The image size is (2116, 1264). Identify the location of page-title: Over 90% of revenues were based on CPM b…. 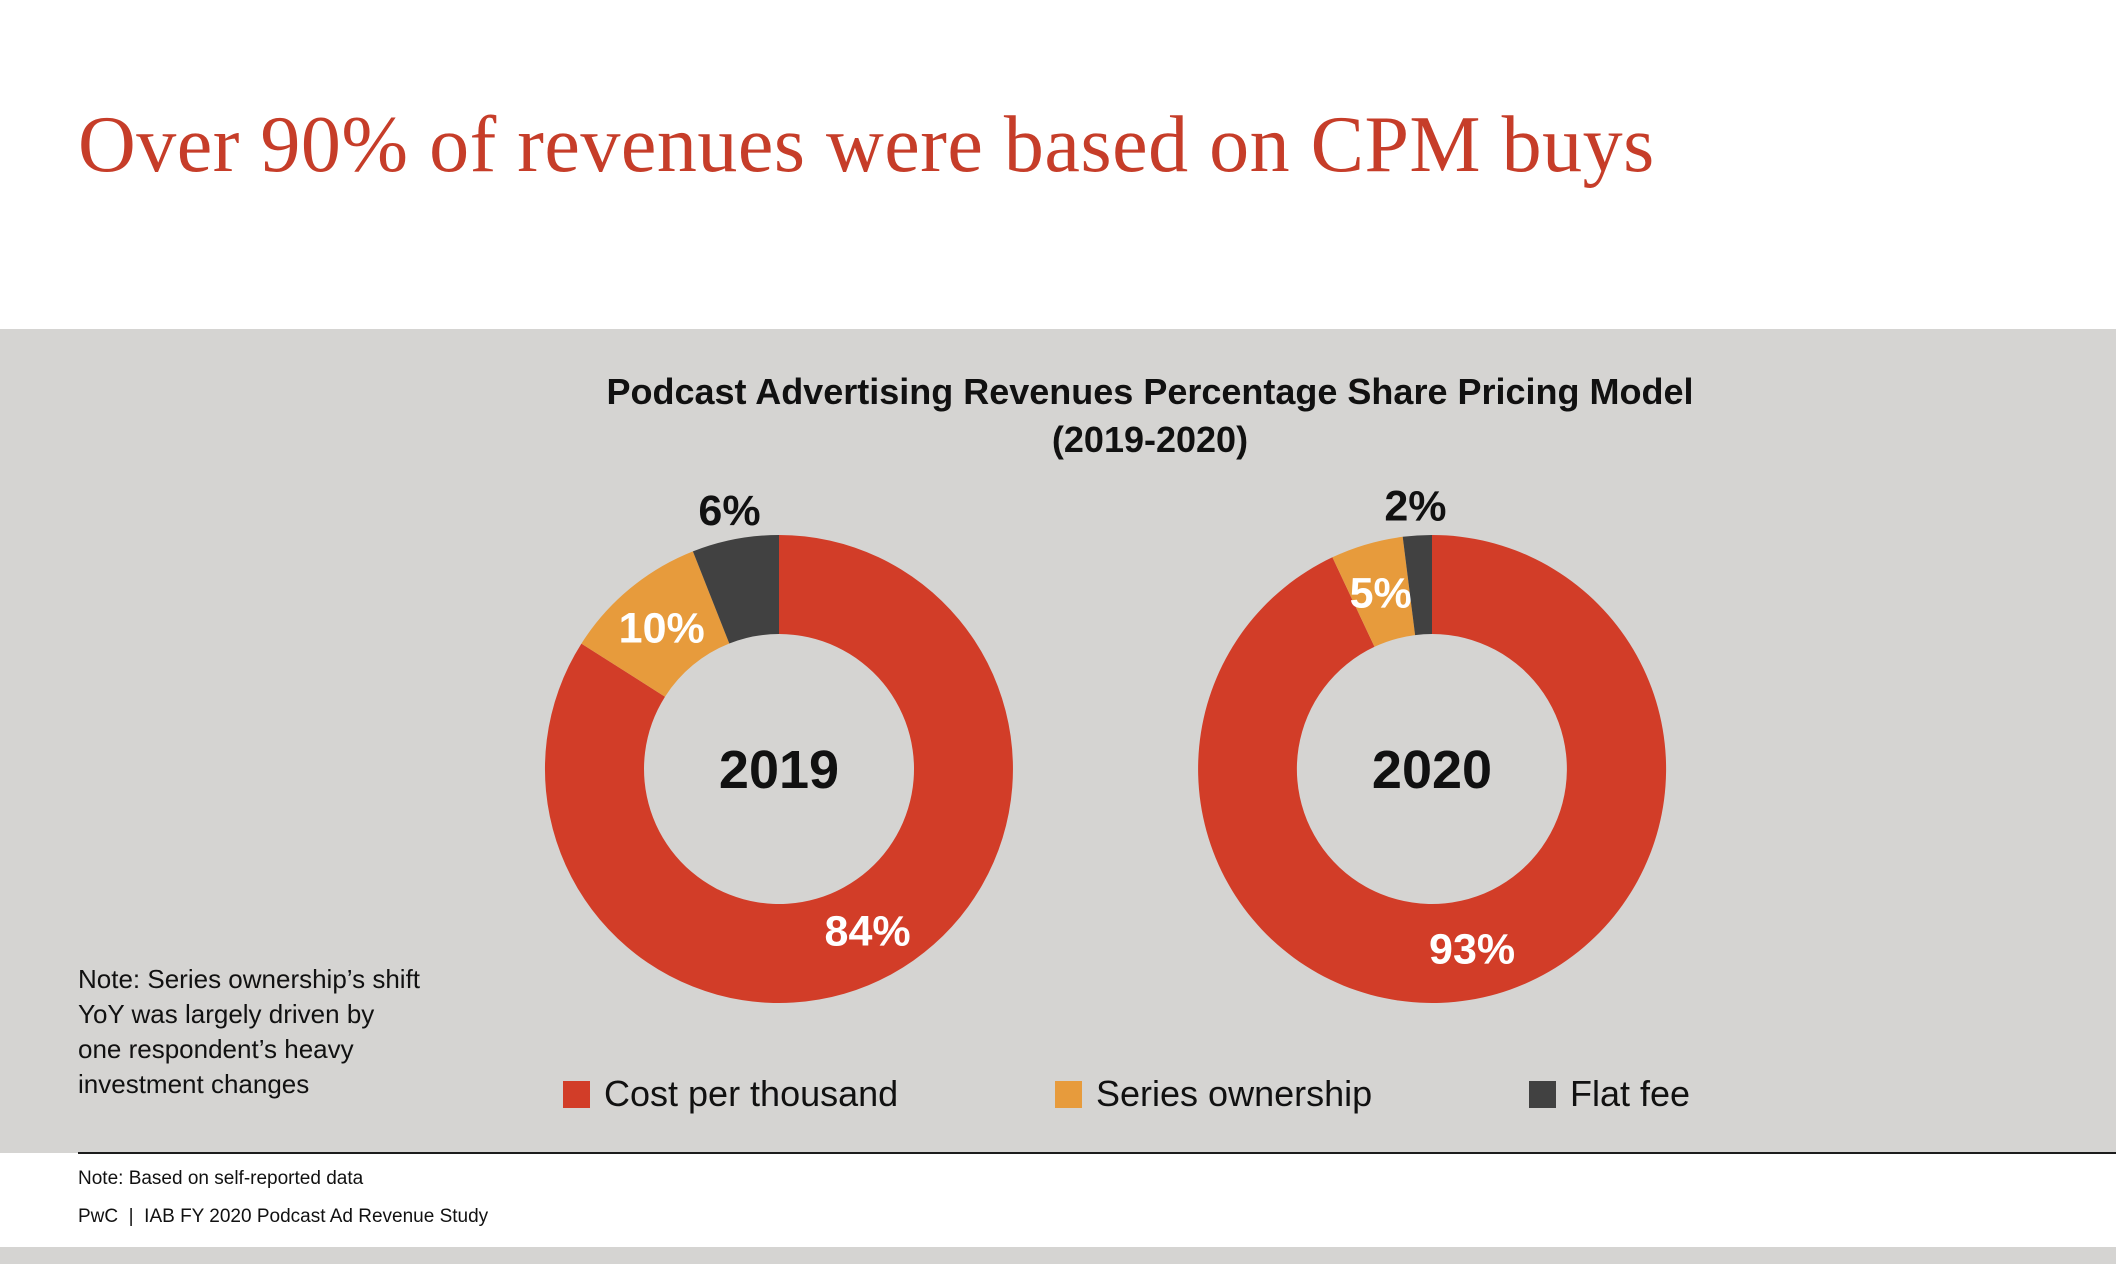
(866, 145).